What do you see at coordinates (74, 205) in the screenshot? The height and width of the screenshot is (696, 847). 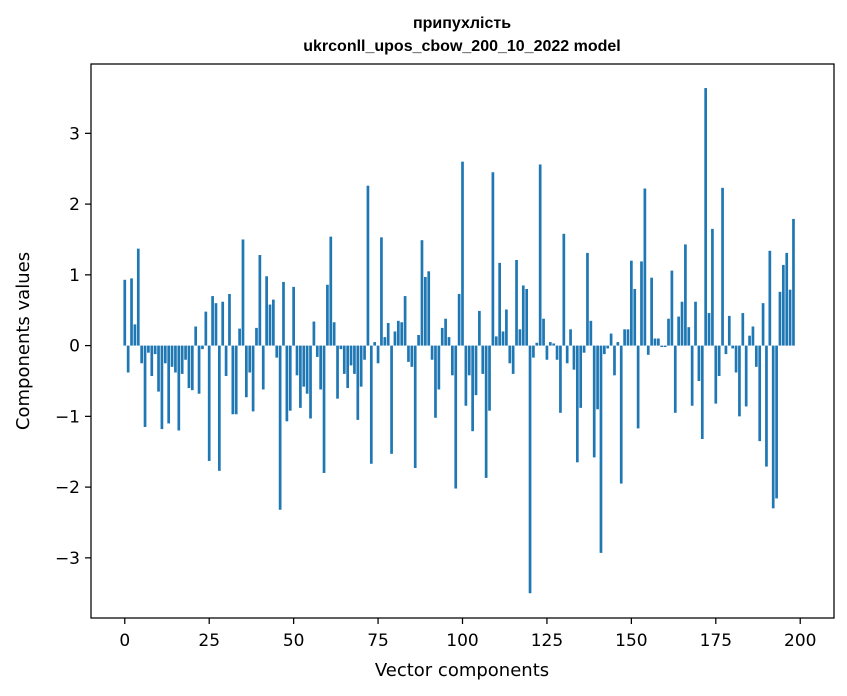 I see `y-tick-label: 2` at bounding box center [74, 205].